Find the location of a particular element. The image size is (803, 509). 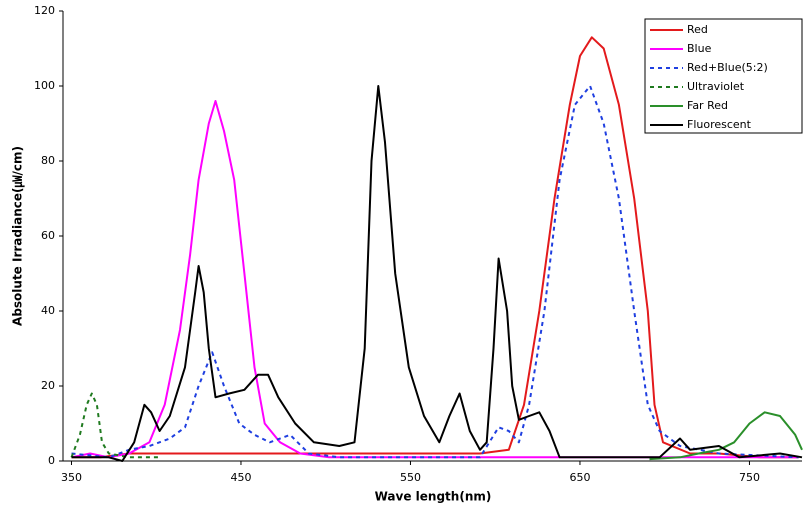

y-tick-label: 20 is located at coordinates (48, 385).